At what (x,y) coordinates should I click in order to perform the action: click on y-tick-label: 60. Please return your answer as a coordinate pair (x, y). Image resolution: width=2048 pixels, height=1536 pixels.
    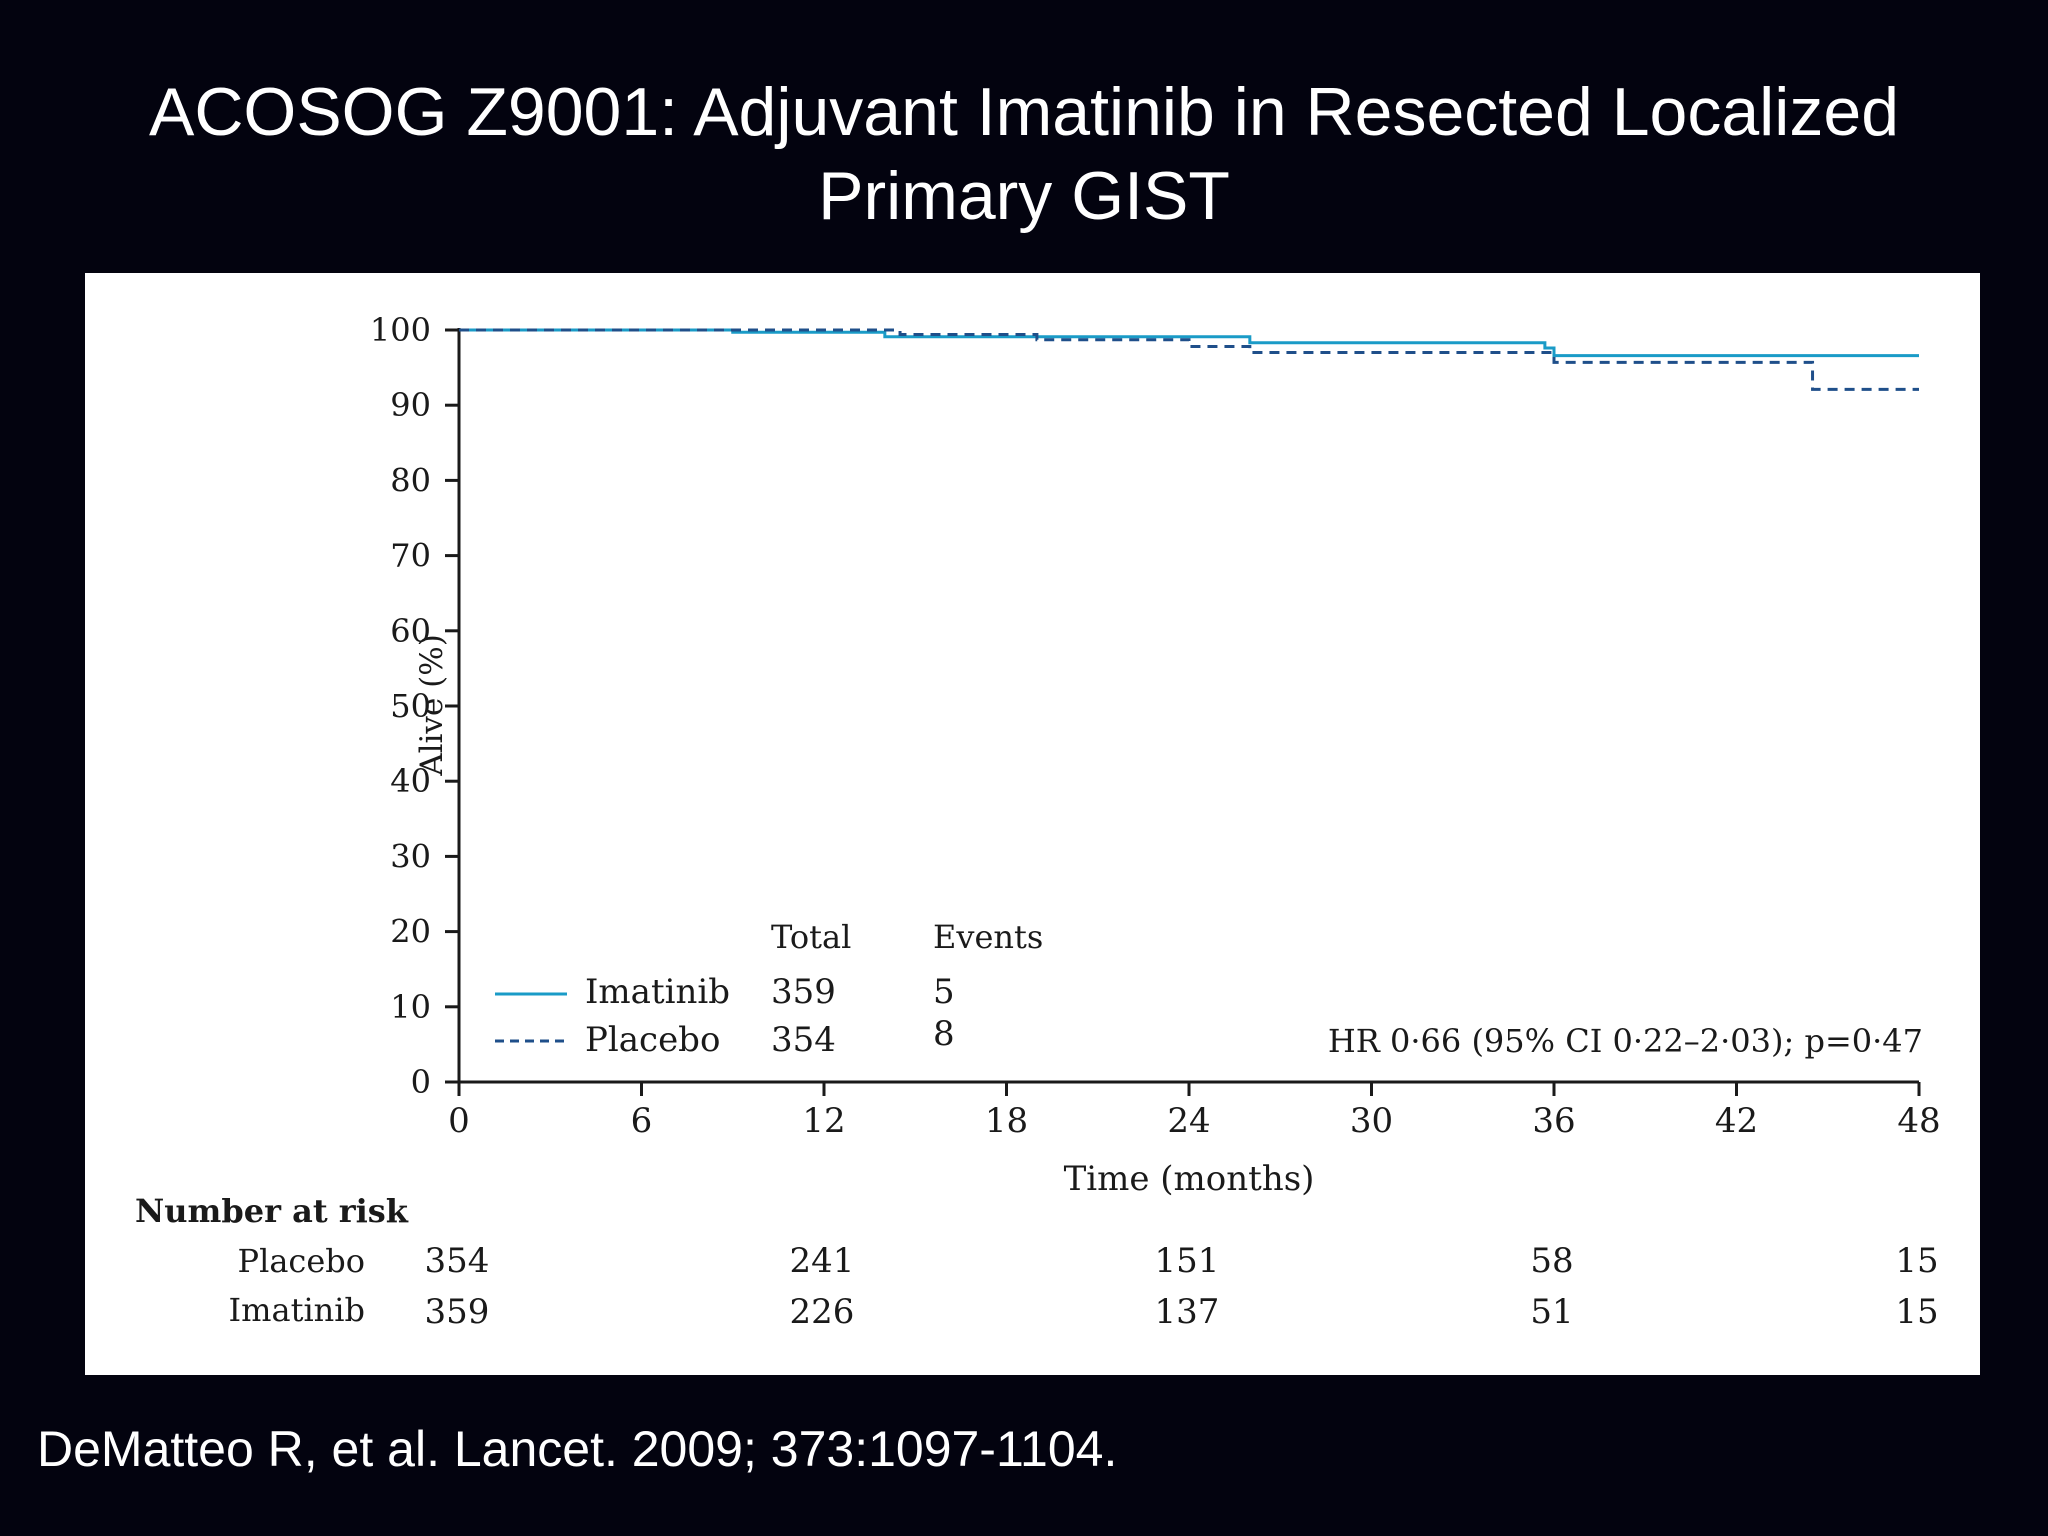
    Looking at the image, I should click on (410, 631).